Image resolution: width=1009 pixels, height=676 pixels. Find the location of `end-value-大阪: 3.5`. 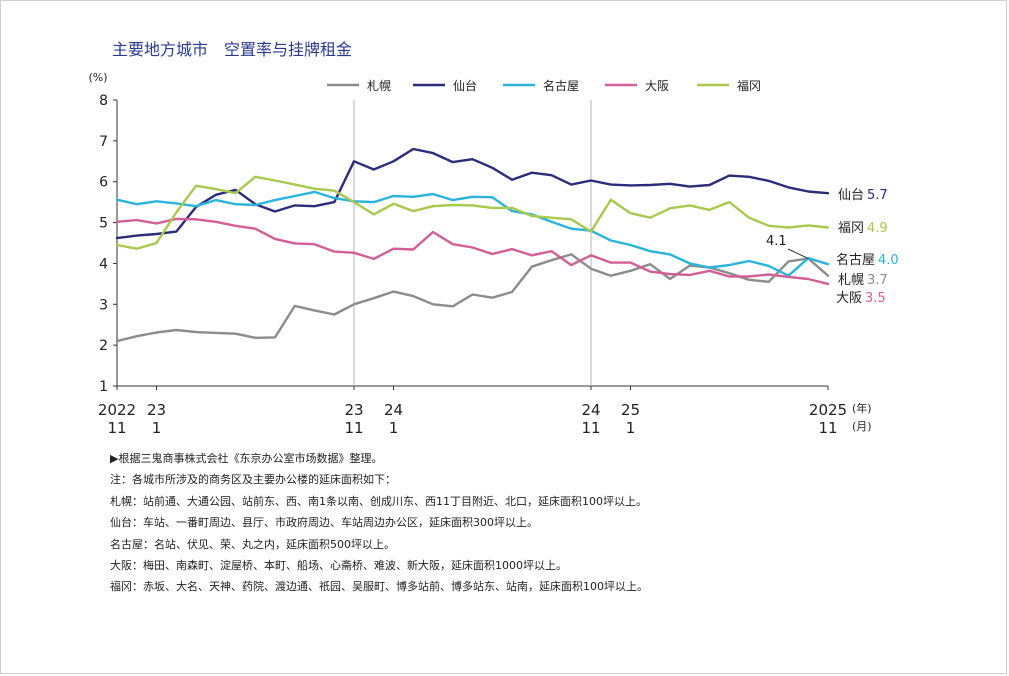

end-value-大阪: 3.5 is located at coordinates (875, 298).